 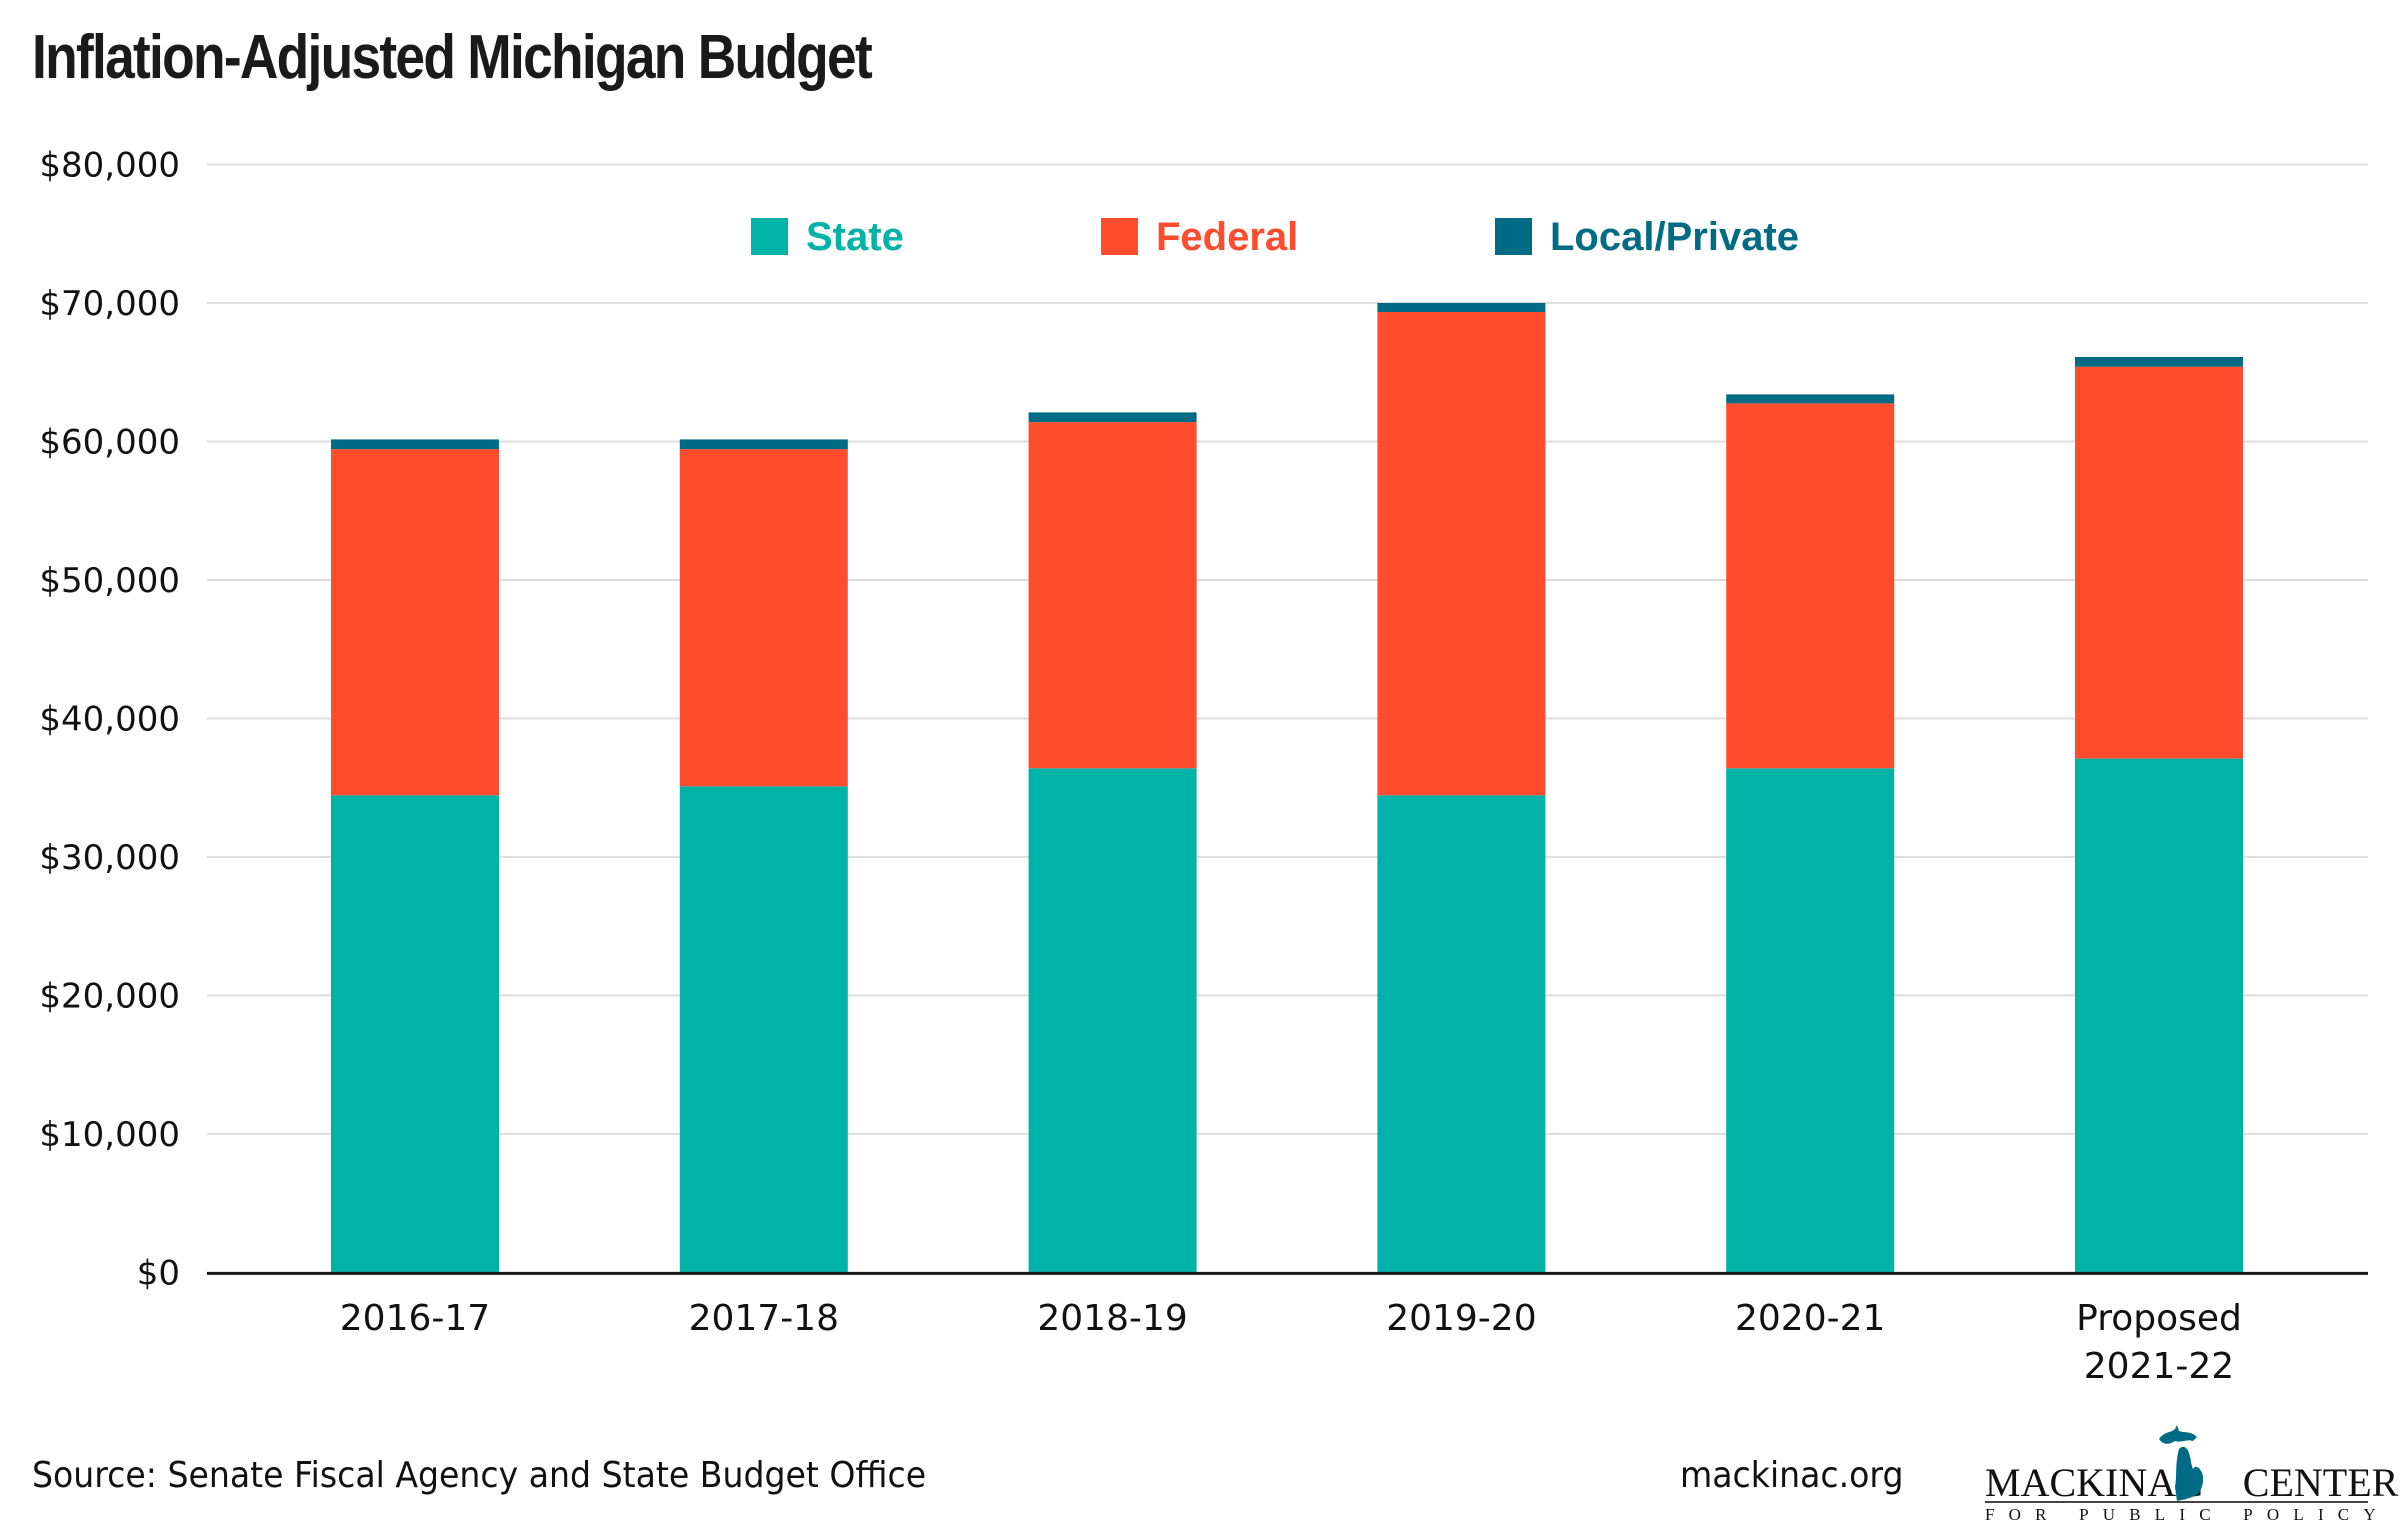 What do you see at coordinates (2094, 1482) in the screenshot?
I see `logo-name-left: MACKINAC` at bounding box center [2094, 1482].